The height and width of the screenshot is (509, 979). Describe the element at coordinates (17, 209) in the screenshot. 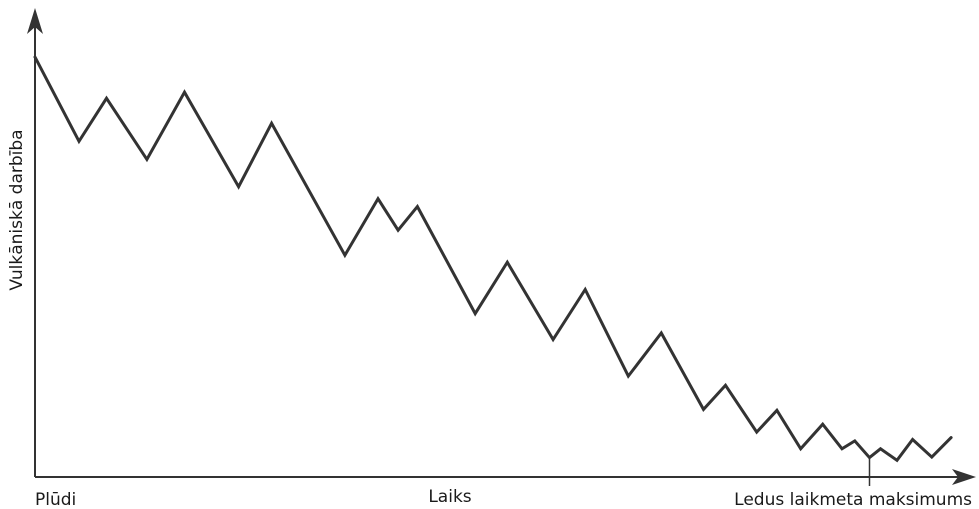

I see `y-axis-label: Vulkāniskā darbība` at that location.